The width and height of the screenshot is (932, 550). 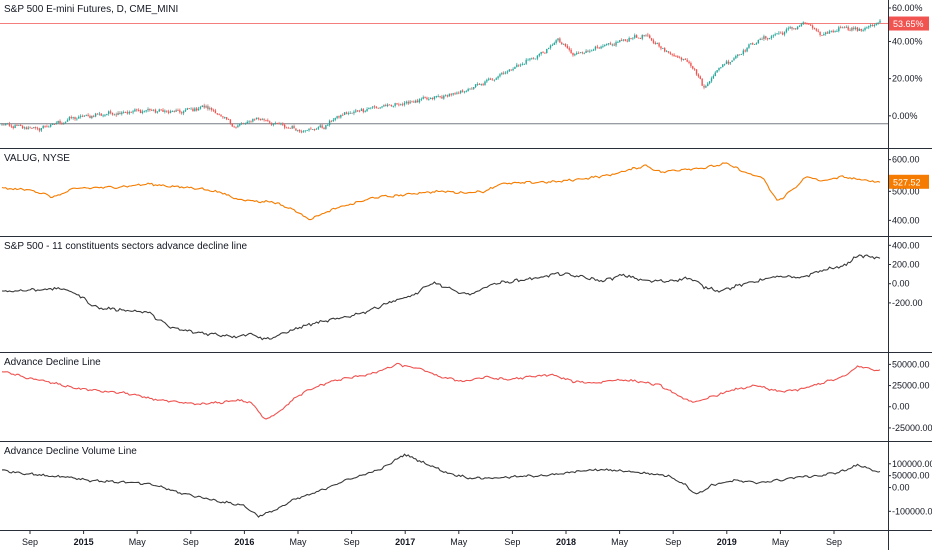 I want to click on y-tick-label: 50000.00, so click(x=911, y=476).